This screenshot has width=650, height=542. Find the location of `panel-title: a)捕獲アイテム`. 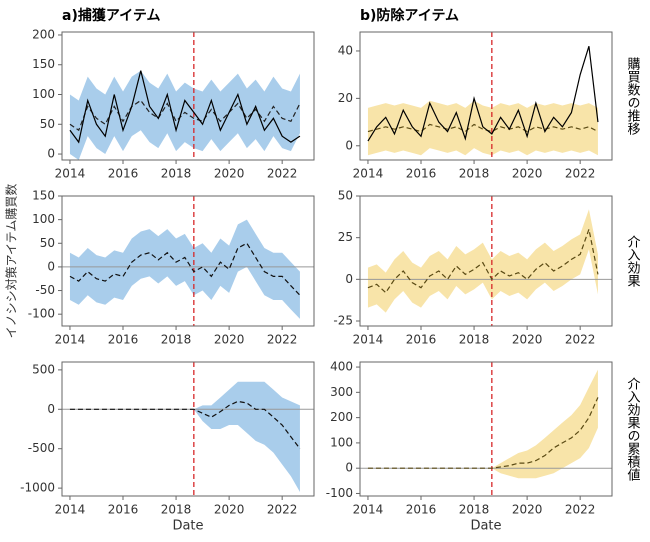

panel-title: a)捕獲アイテム is located at coordinates (111, 15).